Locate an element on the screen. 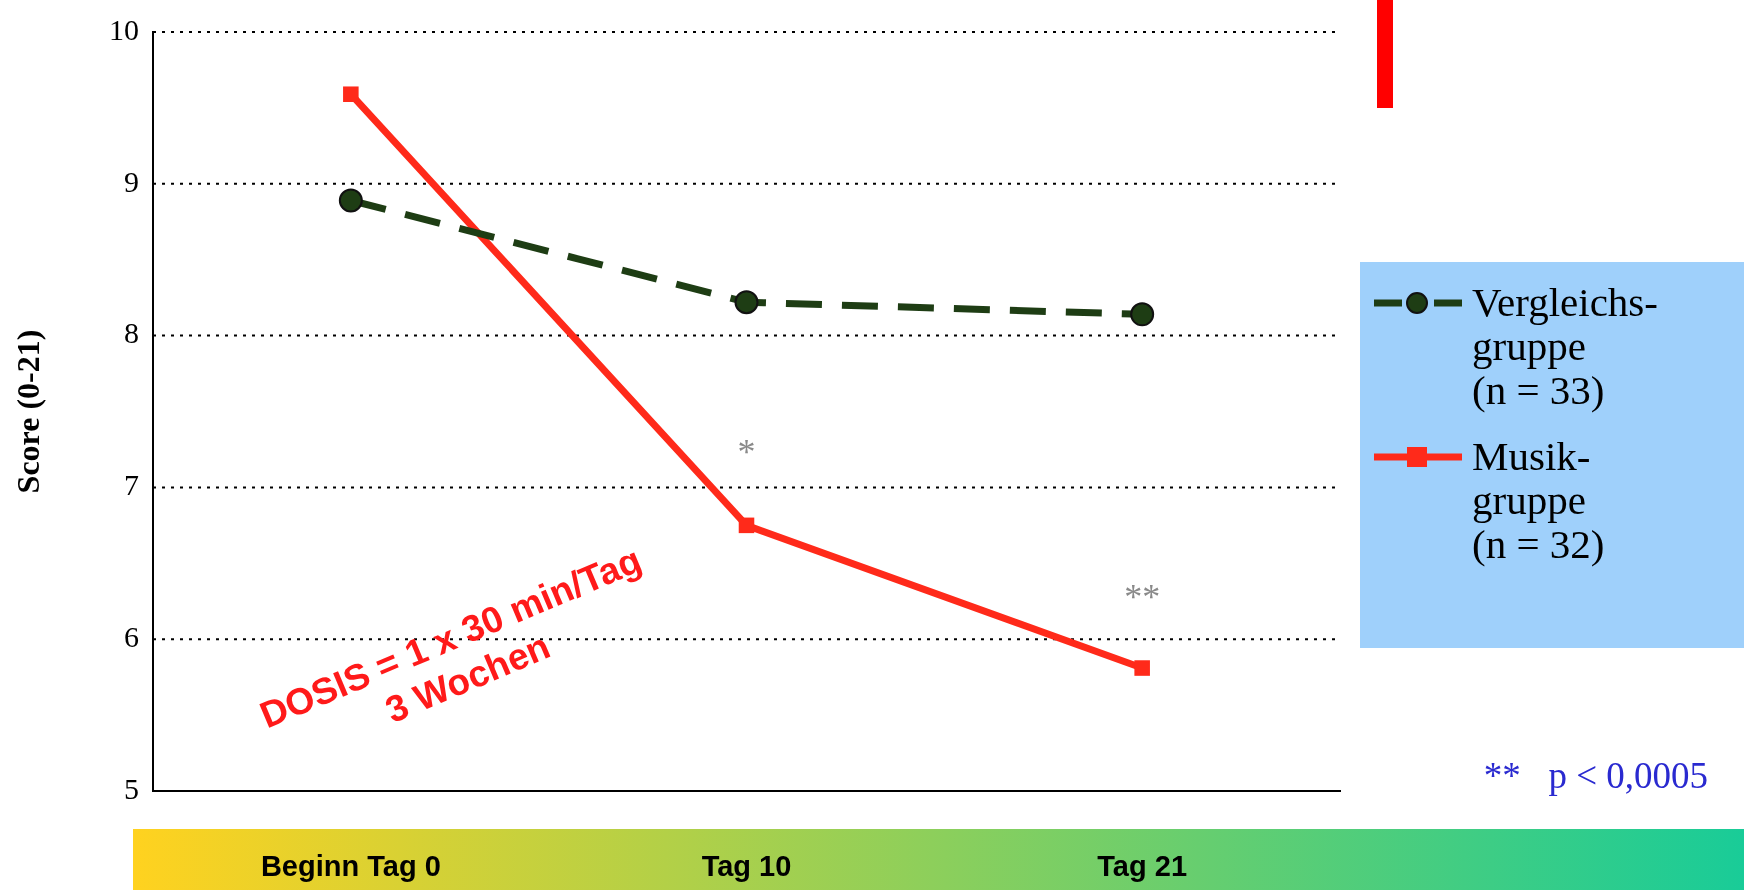  x-tick-label: Tag 21 is located at coordinates (1142, 866).